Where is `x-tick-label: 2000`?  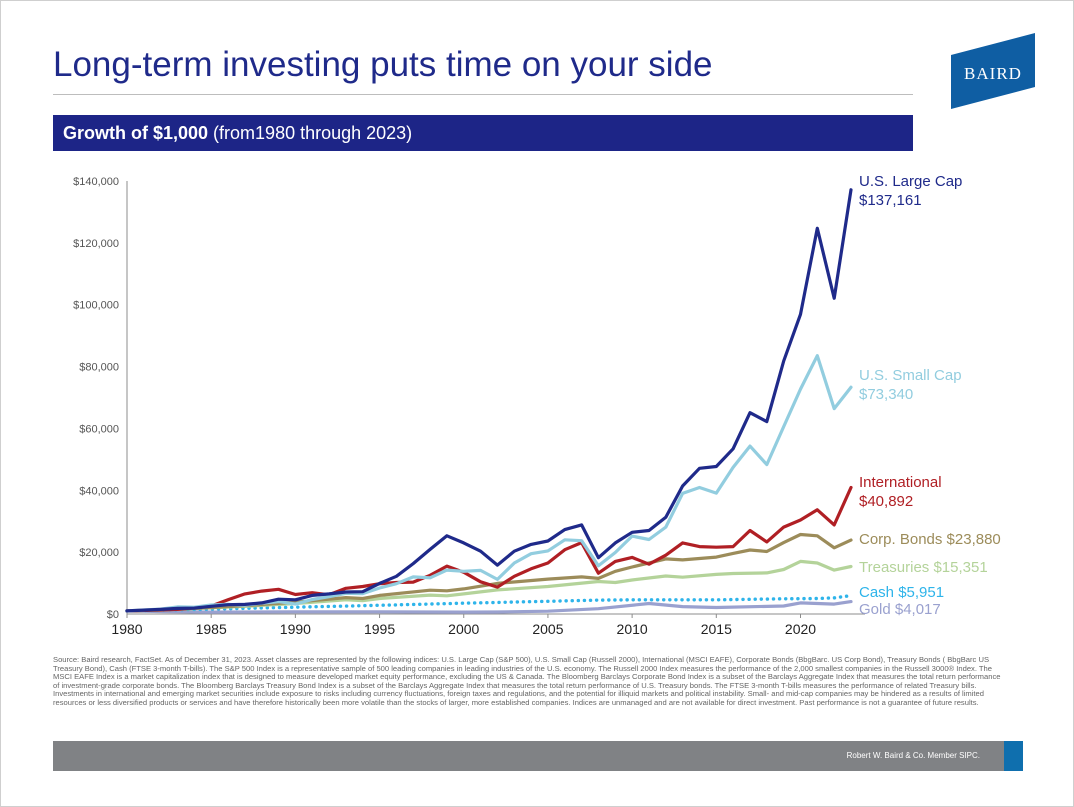
x-tick-label: 2000 is located at coordinates (463, 629).